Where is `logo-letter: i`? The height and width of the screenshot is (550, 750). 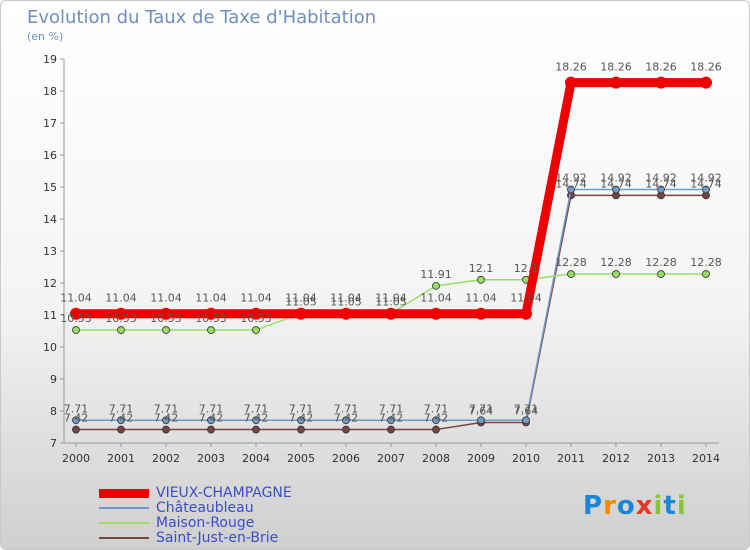 logo-letter: i is located at coordinates (658, 506).